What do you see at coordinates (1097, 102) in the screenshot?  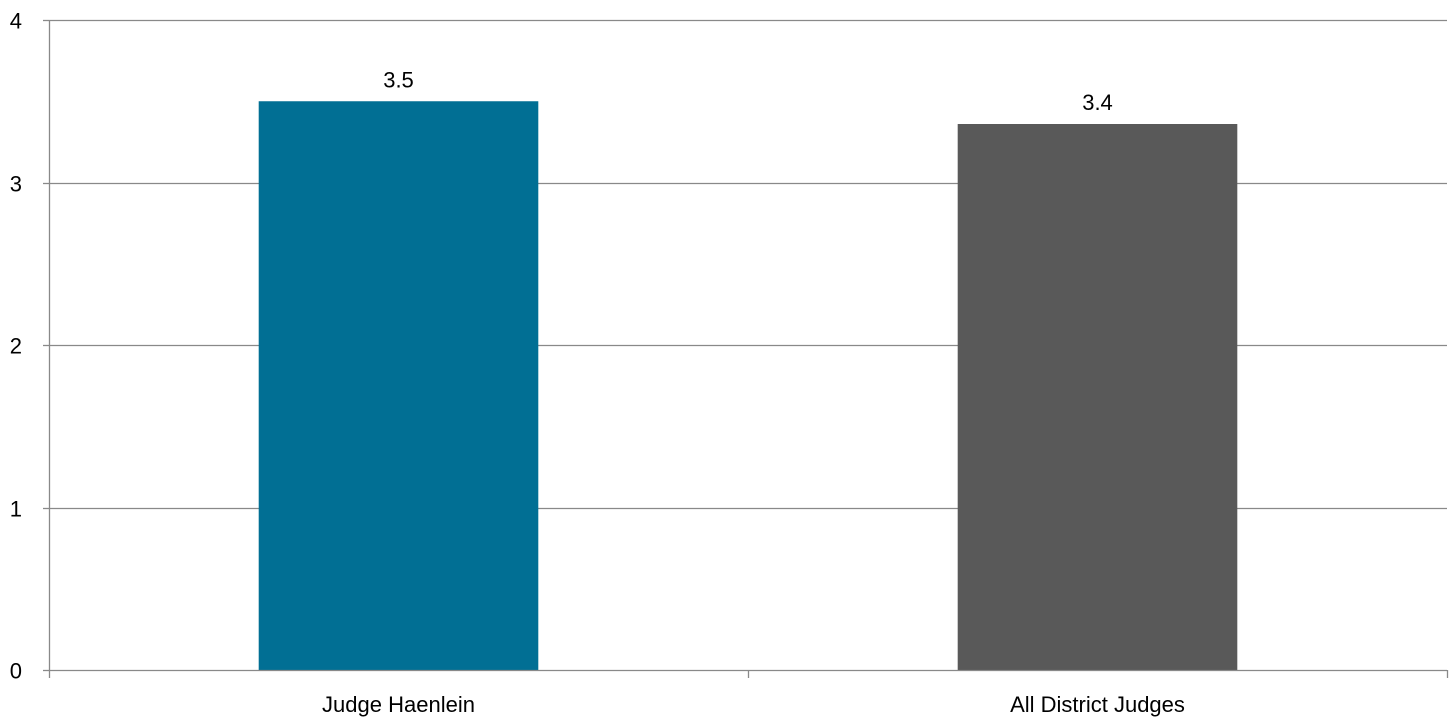 I see `data-label: 3.4` at bounding box center [1097, 102].